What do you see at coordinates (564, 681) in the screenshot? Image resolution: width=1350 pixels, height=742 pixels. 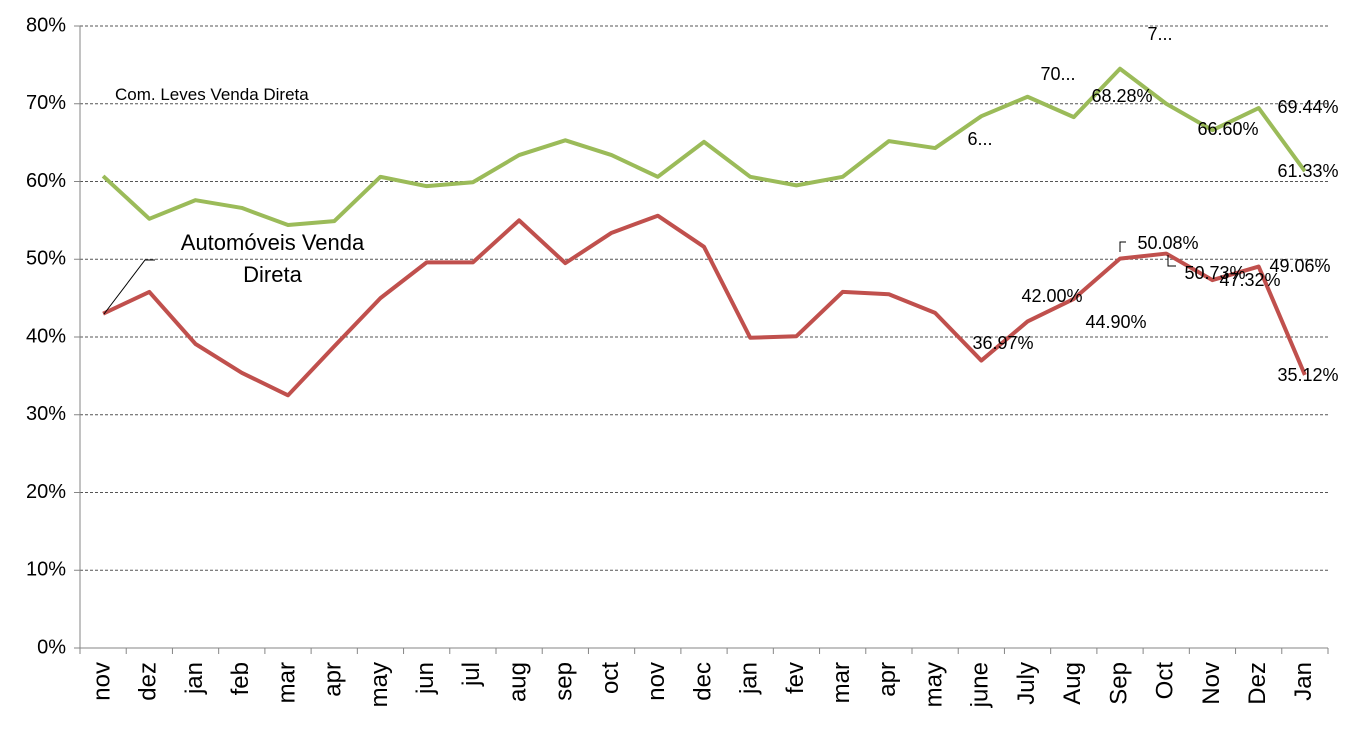 I see `x-tick-label: sep` at bounding box center [564, 681].